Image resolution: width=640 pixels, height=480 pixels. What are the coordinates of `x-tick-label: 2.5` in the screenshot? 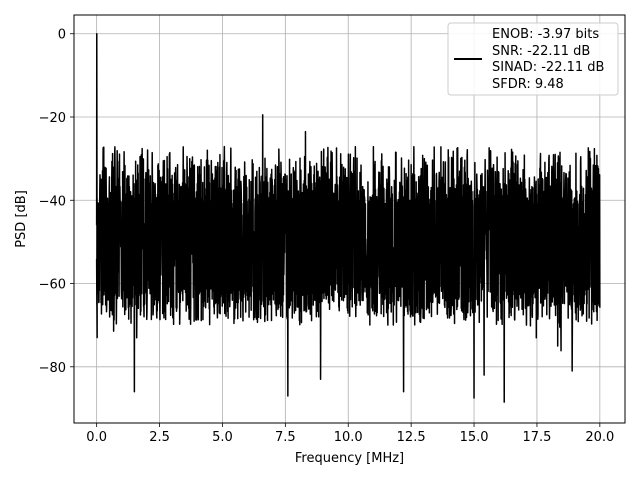 It's located at (159, 437).